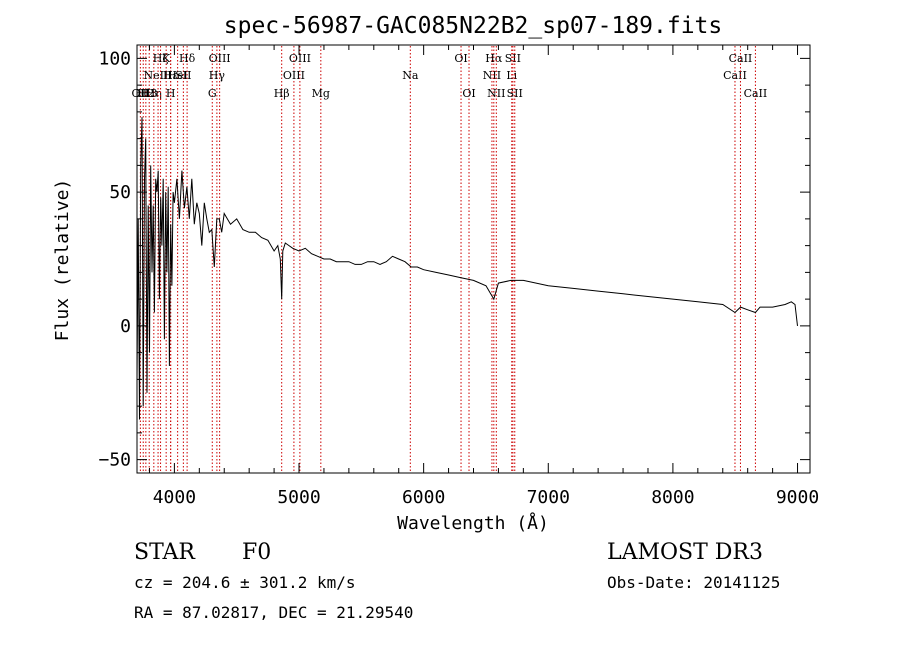  What do you see at coordinates (672, 497) in the screenshot?
I see `x-tick-label: 8000` at bounding box center [672, 497].